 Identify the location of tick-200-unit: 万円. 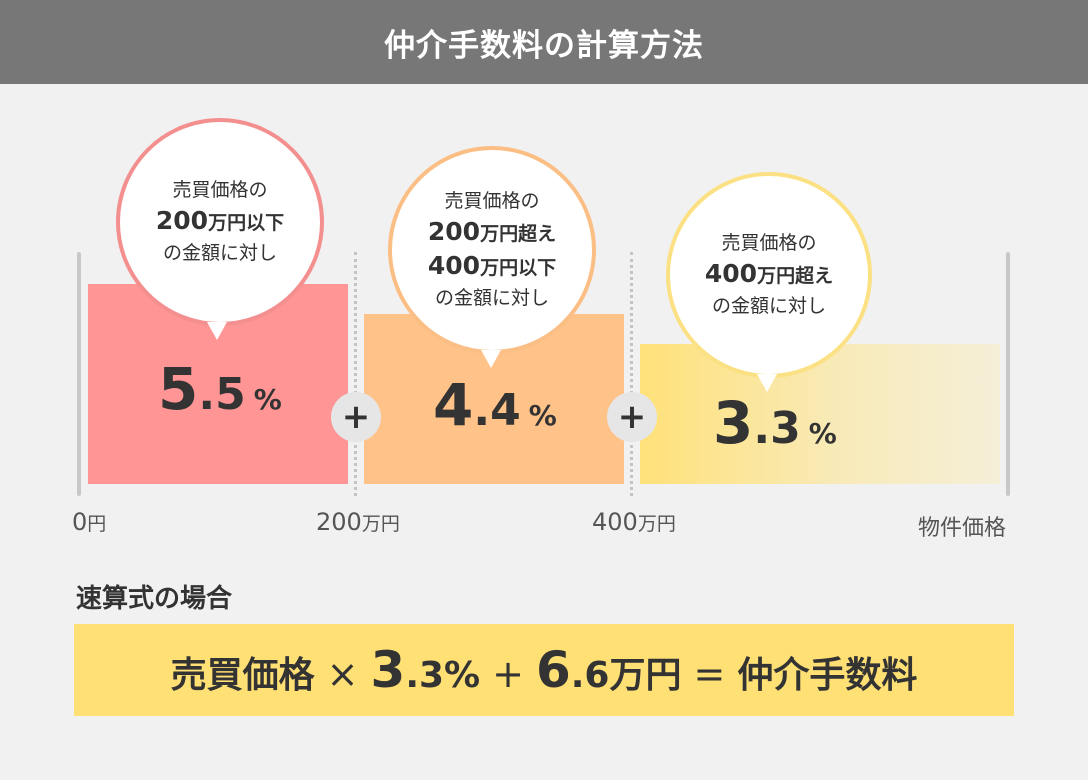
(380, 524).